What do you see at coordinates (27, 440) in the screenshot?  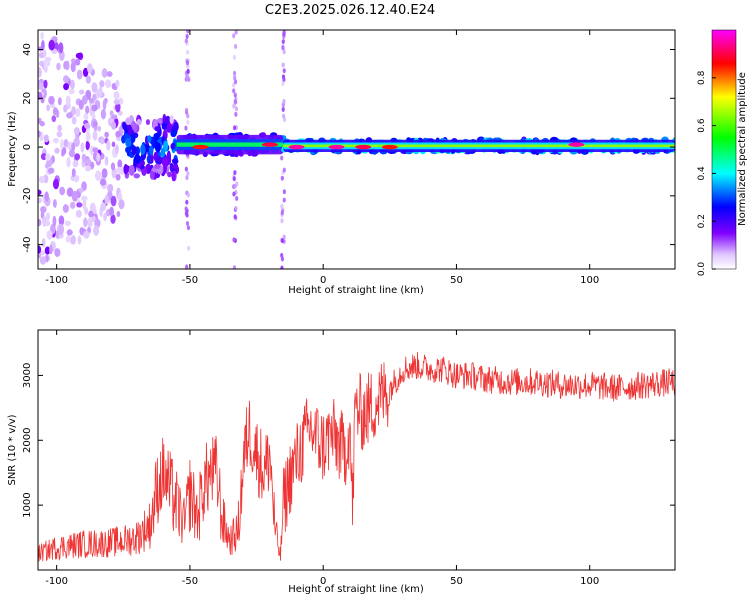 I see `snr-y-tick-label: 2000` at bounding box center [27, 440].